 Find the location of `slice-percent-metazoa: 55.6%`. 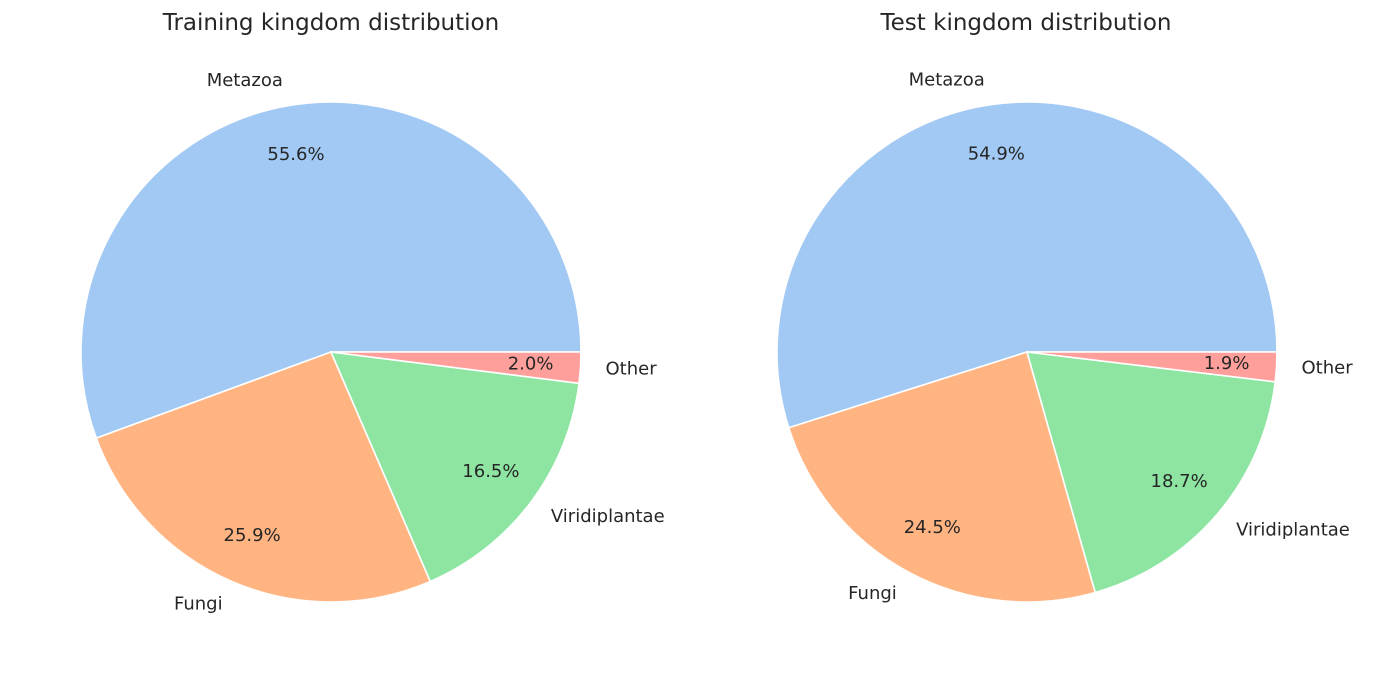

slice-percent-metazoa: 55.6% is located at coordinates (295, 154).